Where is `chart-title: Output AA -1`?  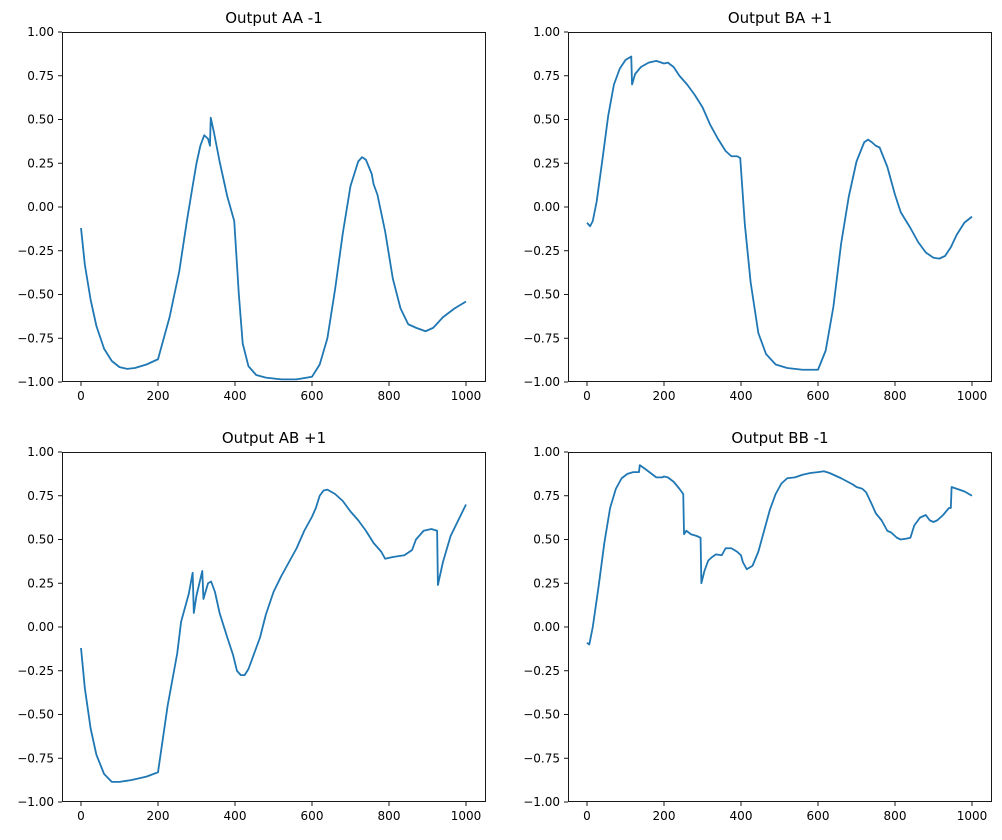 chart-title: Output AA -1 is located at coordinates (274, 18).